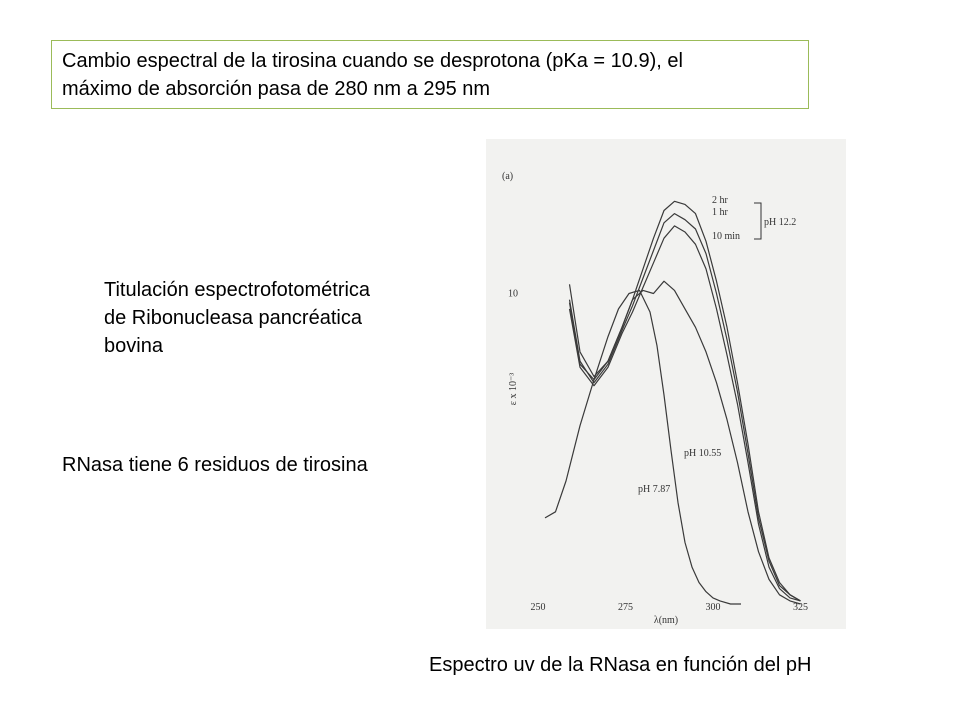 The width and height of the screenshot is (960, 720). I want to click on legend-entry: 10 min, so click(726, 236).